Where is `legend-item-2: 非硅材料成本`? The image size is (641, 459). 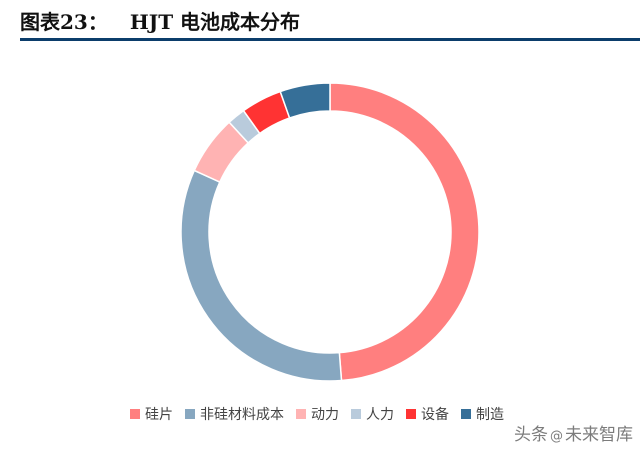
legend-item-2: 非硅材料成本 is located at coordinates (234, 414).